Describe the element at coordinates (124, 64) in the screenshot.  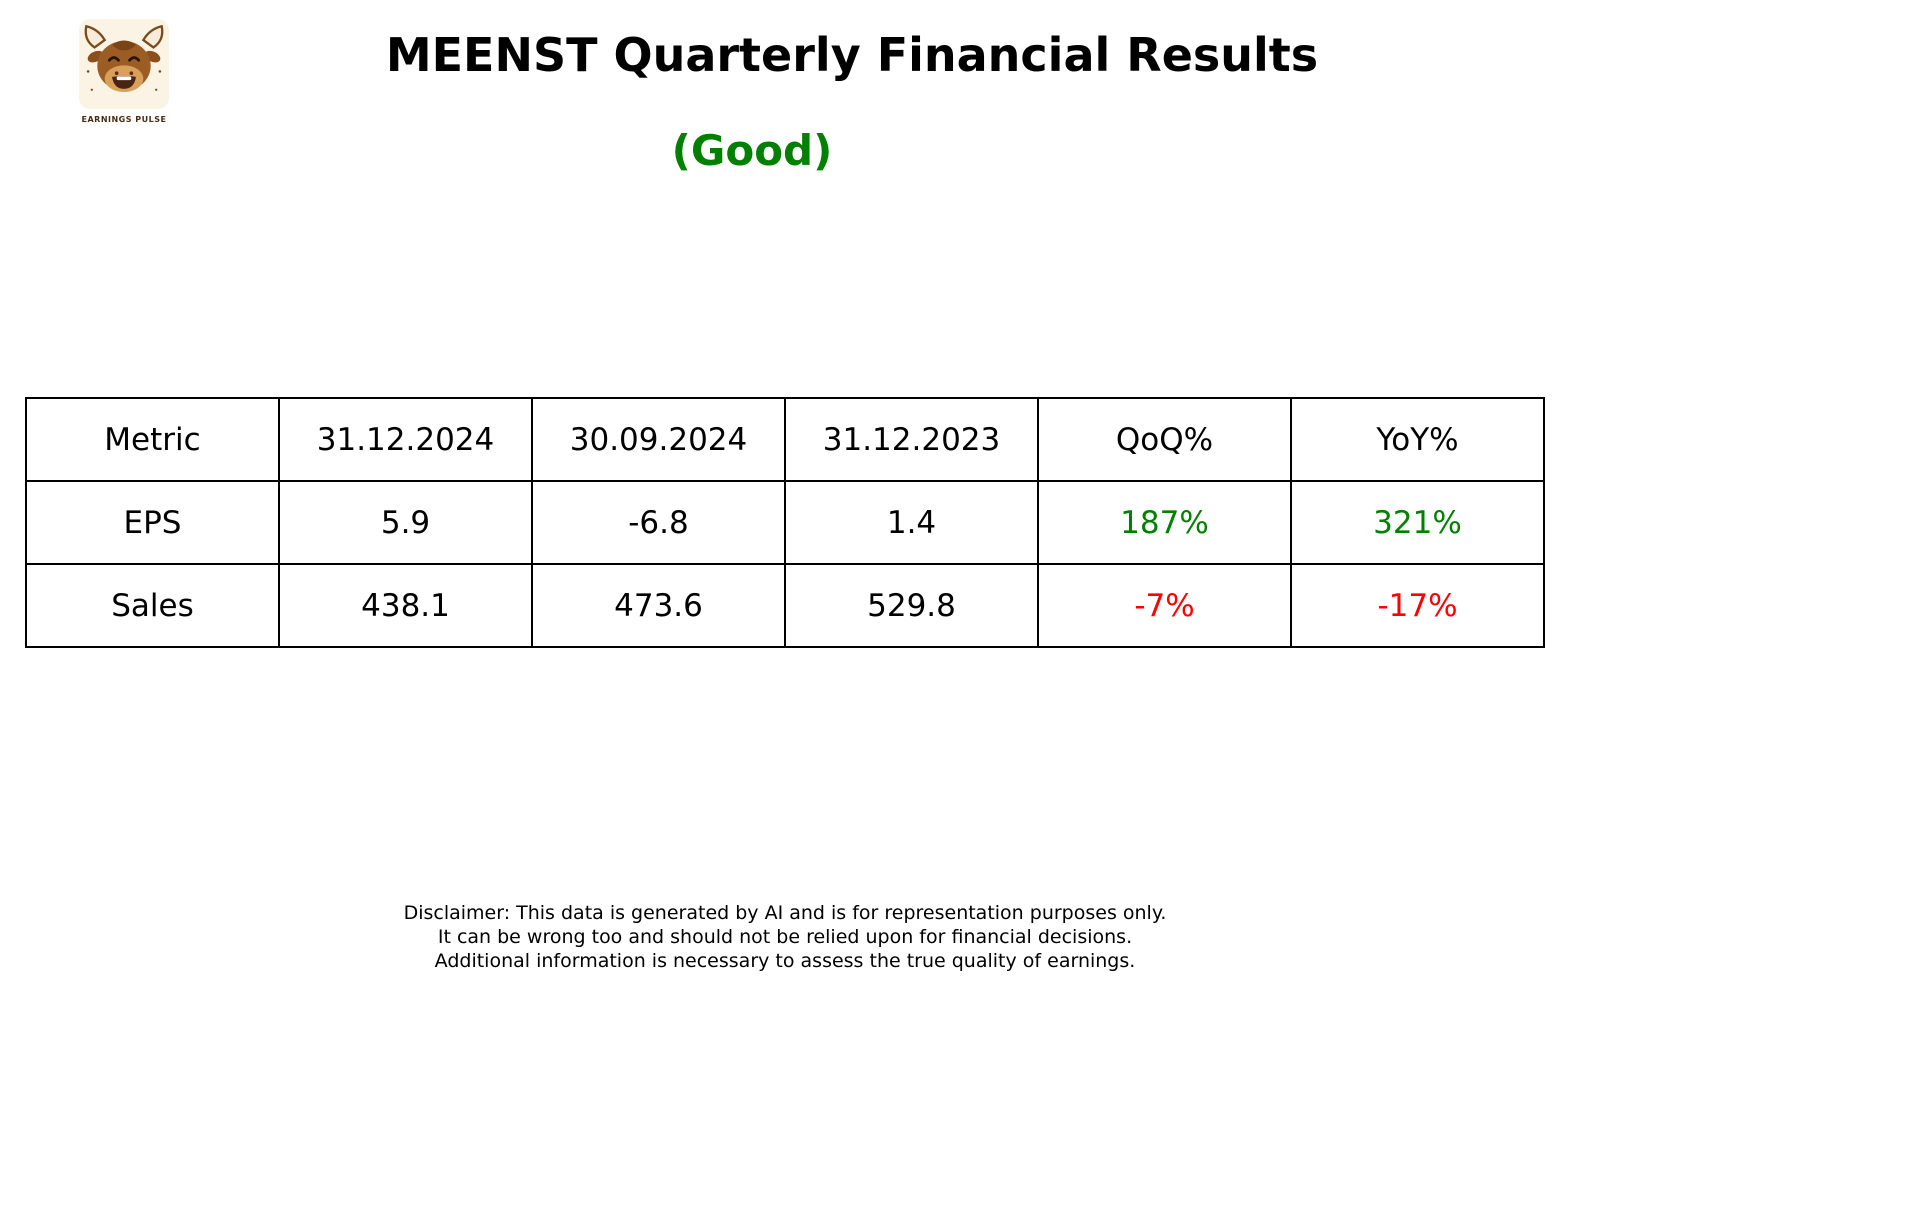
I see `bull-logo-icon` at that location.